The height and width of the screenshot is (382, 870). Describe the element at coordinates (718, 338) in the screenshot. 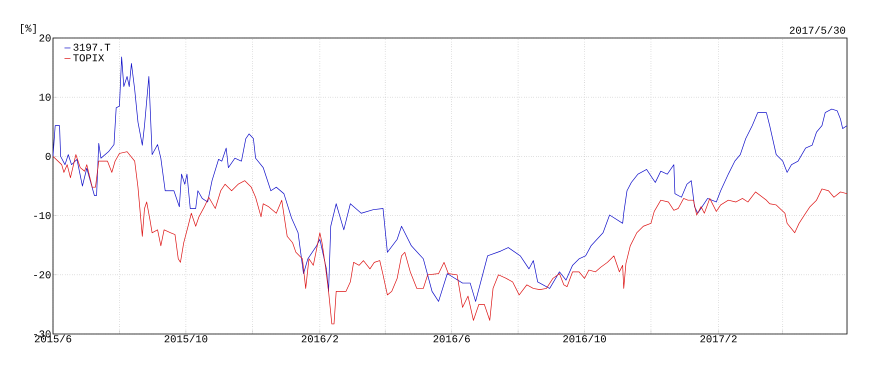

I see `x-tick-label: 2017/2` at that location.